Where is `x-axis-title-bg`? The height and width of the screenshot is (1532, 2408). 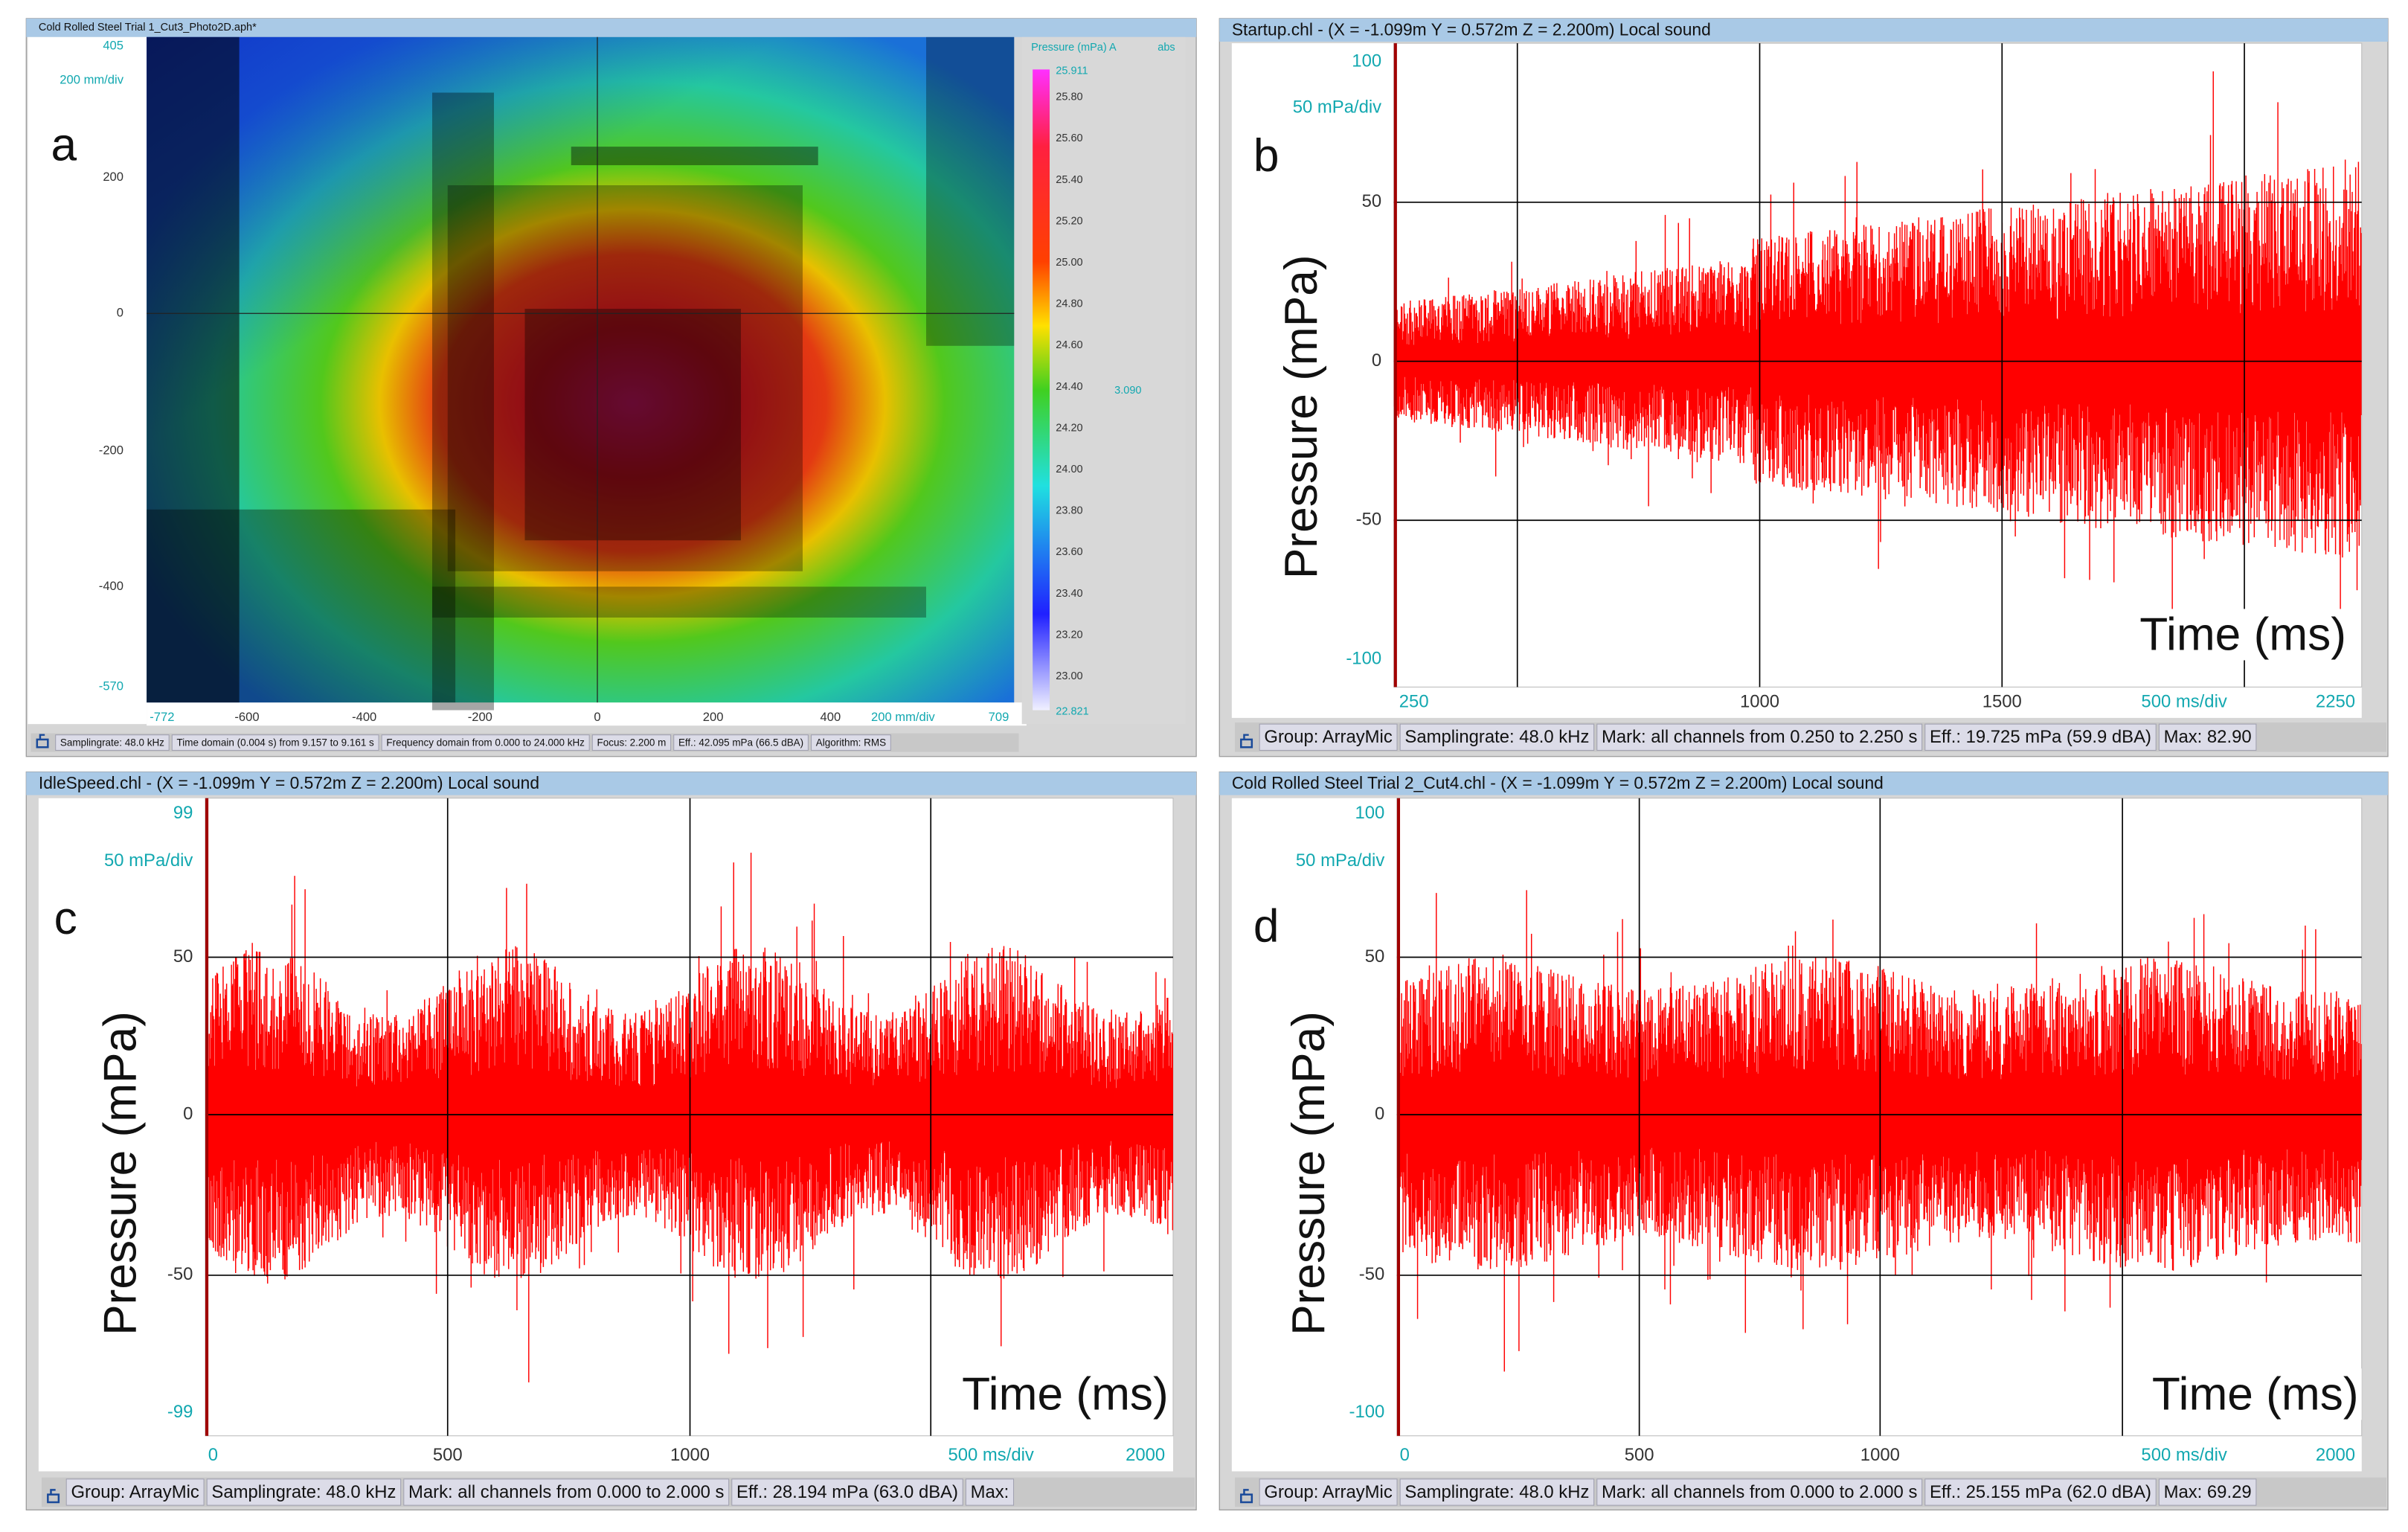
x-axis-title-bg is located at coordinates (1065, 1394).